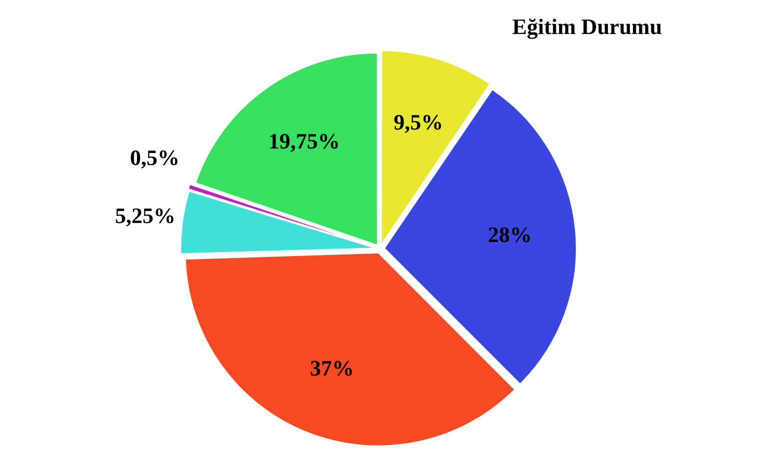 This screenshot has height=468, width=760. What do you see at coordinates (155, 157) in the screenshot?
I see `data-label: 0,5%` at bounding box center [155, 157].